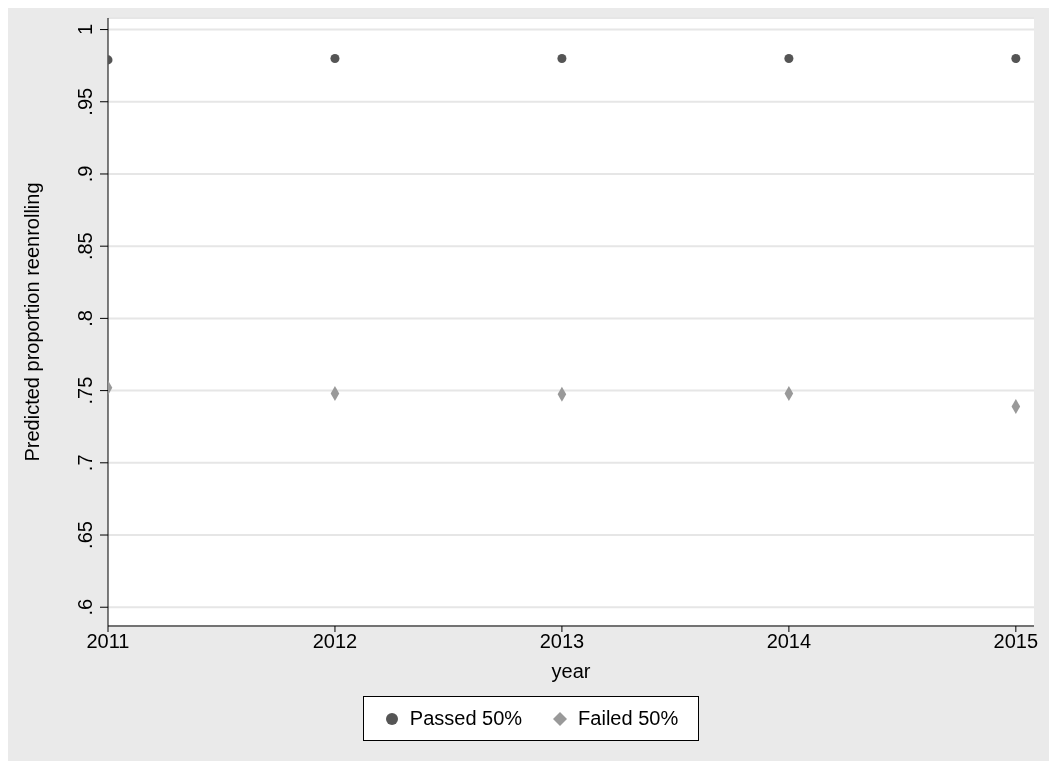 The width and height of the screenshot is (1057, 769). Describe the element at coordinates (335, 641) in the screenshot. I see `x-tick-label: 2012` at that location.